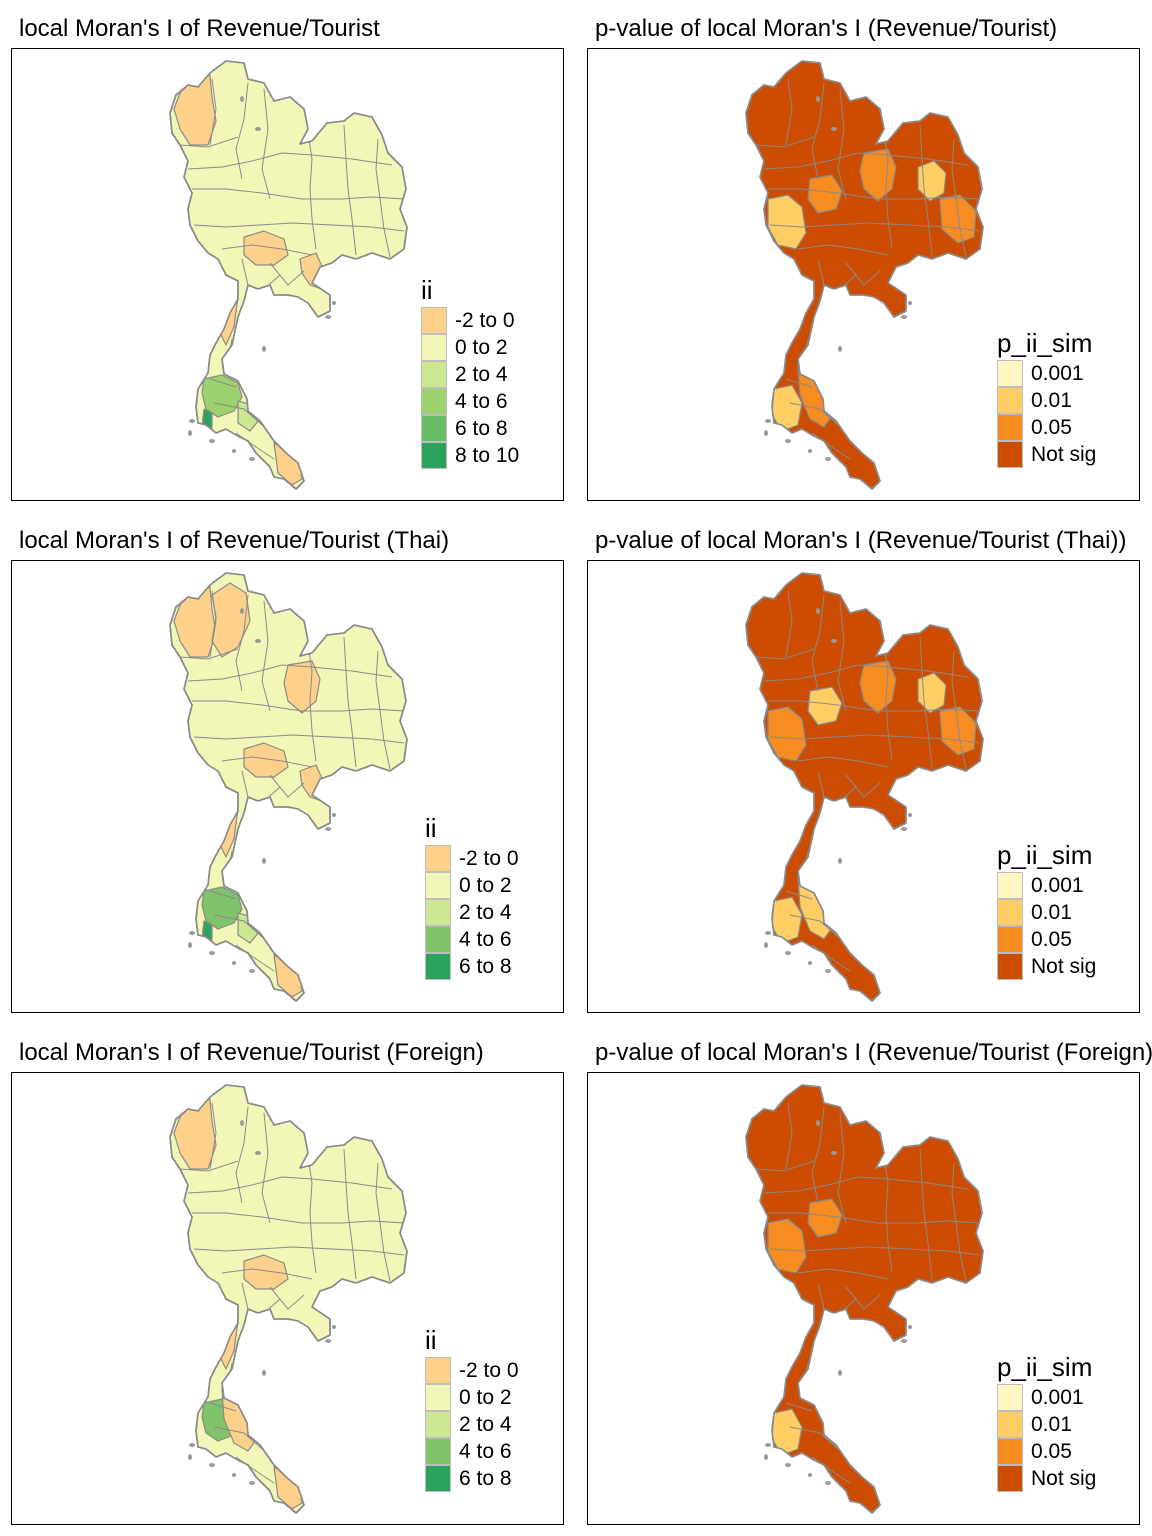 This screenshot has width=1152, height=1536. Describe the element at coordinates (1044, 912) in the screenshot. I see `legend-item: 0.01` at that location.